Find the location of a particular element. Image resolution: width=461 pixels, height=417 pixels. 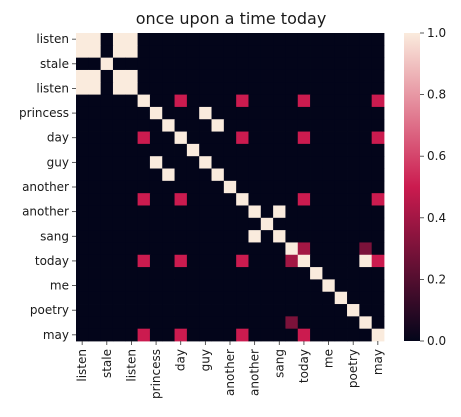

colorbar-tick-label: 0.0 is located at coordinates (436, 341).